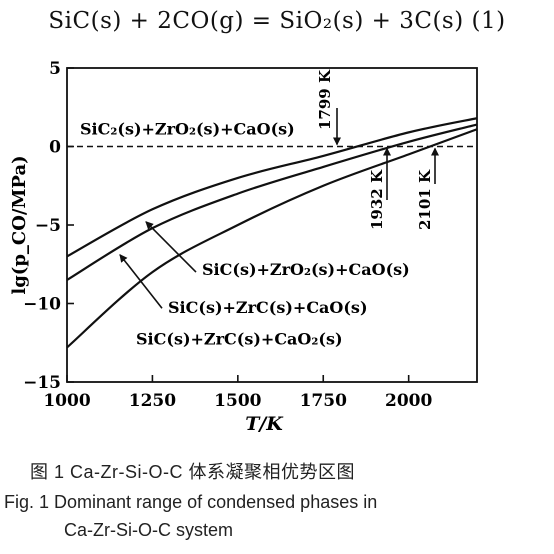  What do you see at coordinates (239, 338) in the screenshot?
I see `series-label-3: SiC(s)+ZrC(s)+CaO₂(s)` at bounding box center [239, 338].